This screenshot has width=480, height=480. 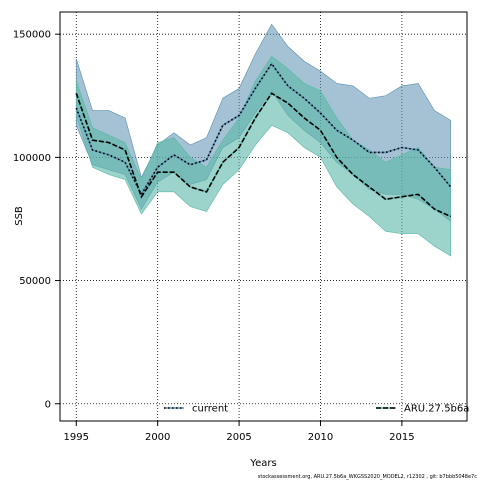 I want to click on x-axis: 1995 2000 2005 2010 2015, so click(x=239, y=432).